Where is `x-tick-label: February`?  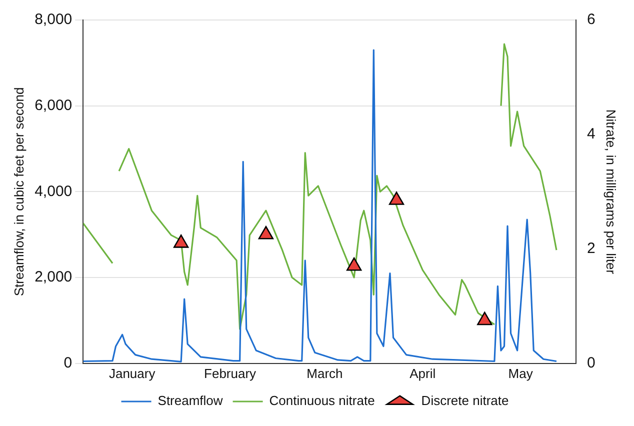
x-tick-label: February is located at coordinates (230, 373).